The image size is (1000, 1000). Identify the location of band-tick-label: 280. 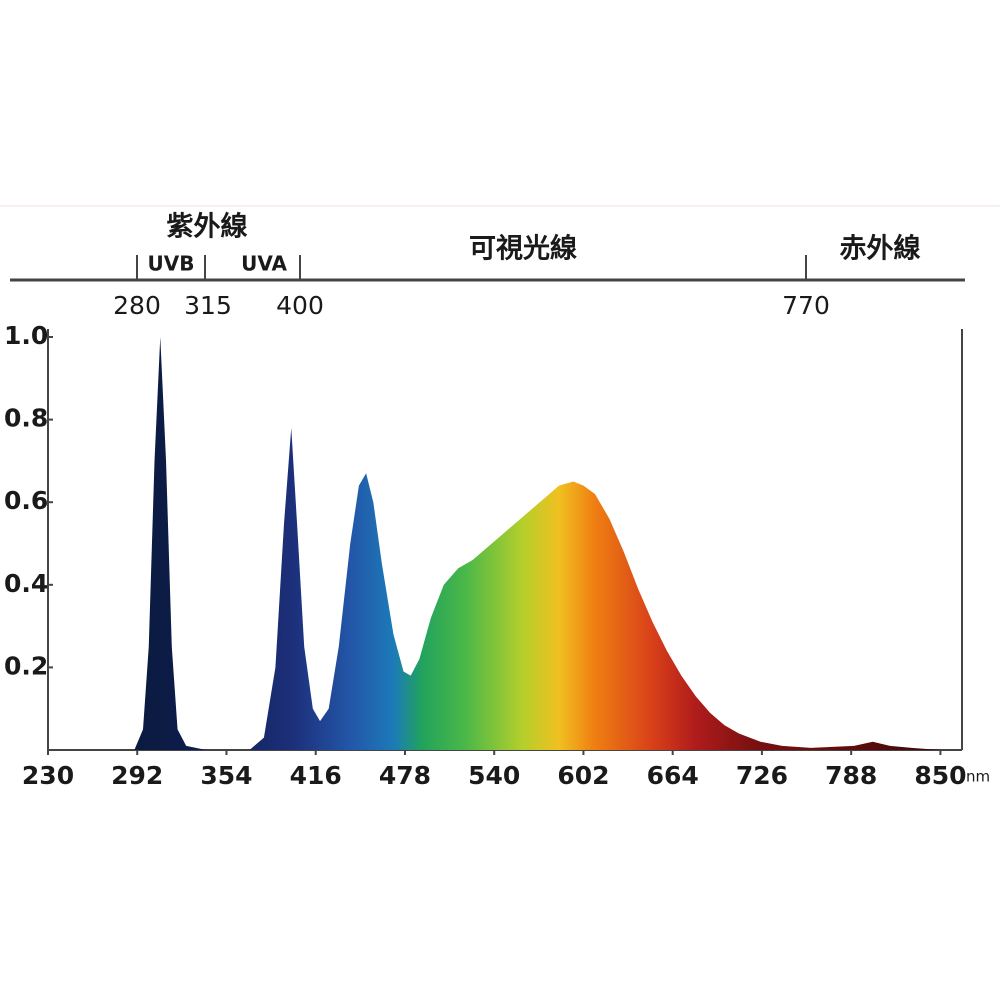
(137, 305).